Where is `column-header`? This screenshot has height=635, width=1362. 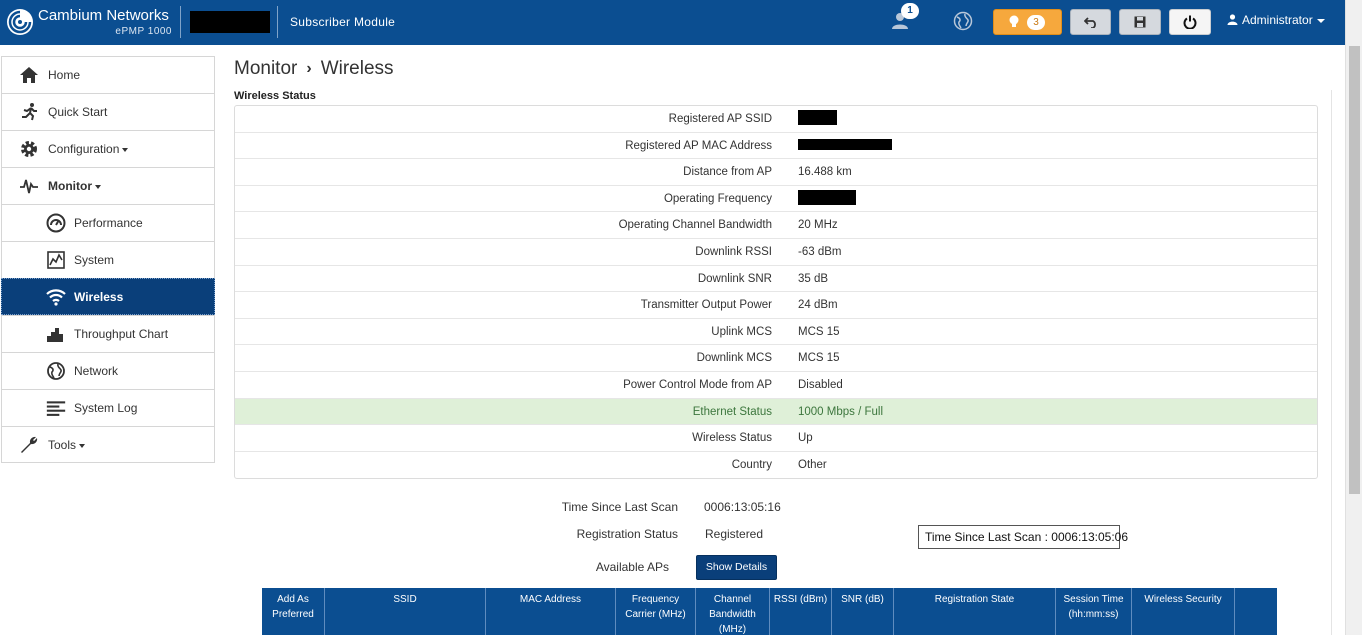 column-header is located at coordinates (1256, 611).